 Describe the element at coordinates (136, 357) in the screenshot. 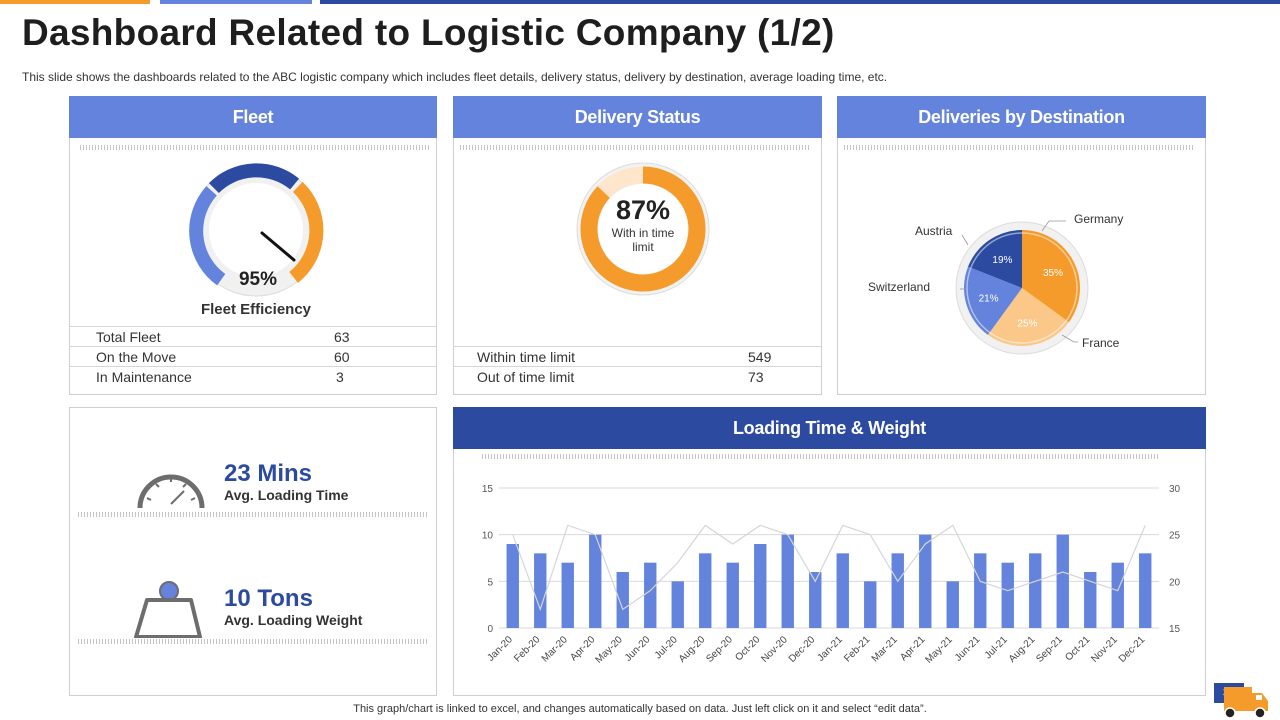

I see `row-label: On the Move` at that location.